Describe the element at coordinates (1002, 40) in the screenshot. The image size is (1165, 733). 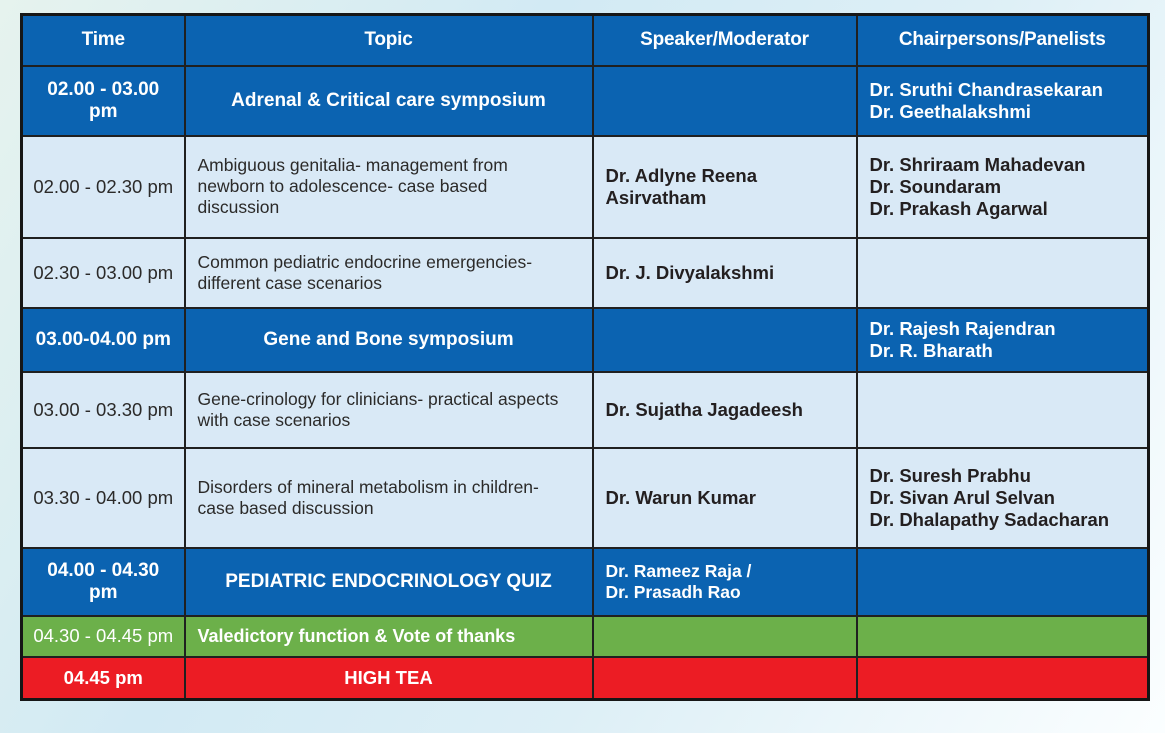
I see `header-chairpersons: Chairpersons/Panelists` at that location.